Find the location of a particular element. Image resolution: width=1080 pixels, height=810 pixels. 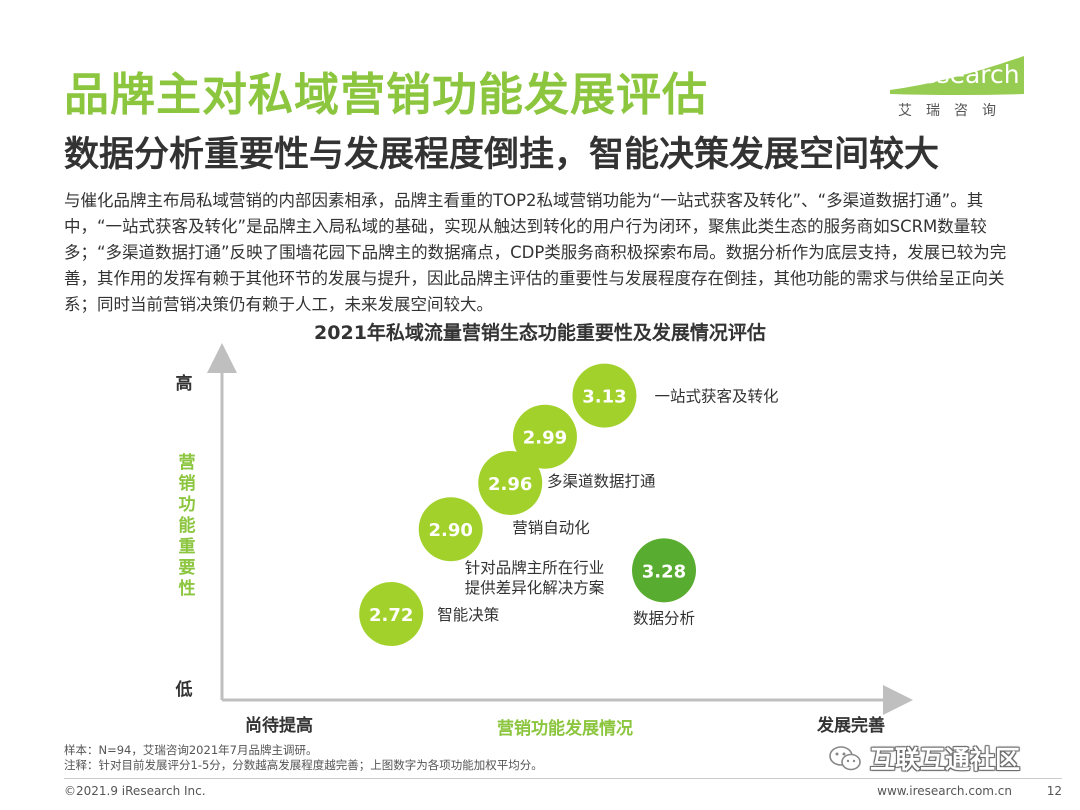

data-point: 2.90 针对品牌主所在行业提供差异化解决方案 is located at coordinates (511, 547).